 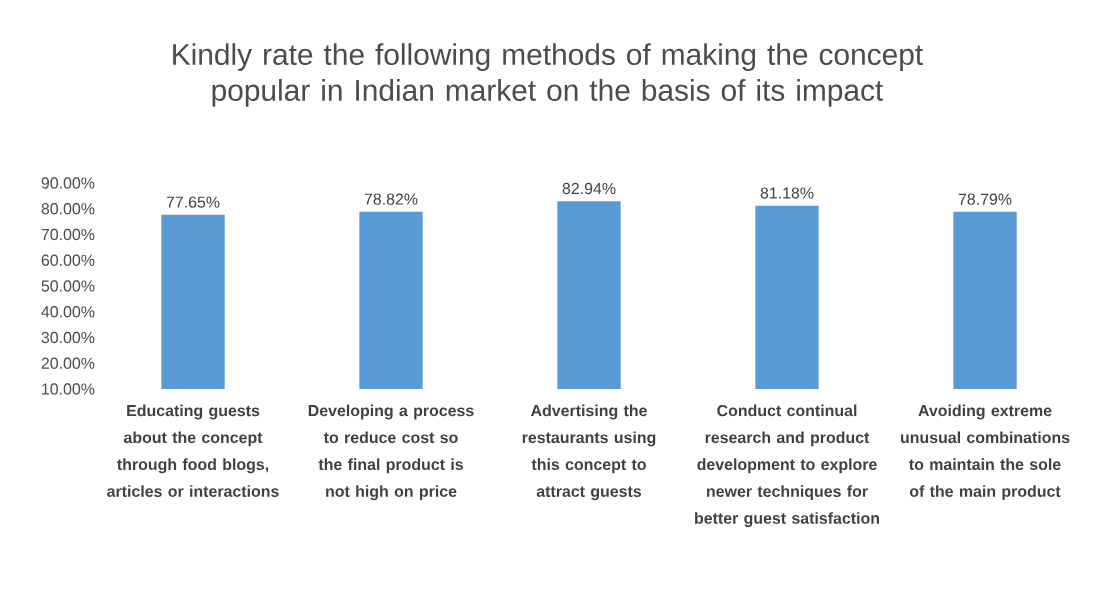 What do you see at coordinates (68, 183) in the screenshot?
I see `y-tick-label: 90.00%` at bounding box center [68, 183].